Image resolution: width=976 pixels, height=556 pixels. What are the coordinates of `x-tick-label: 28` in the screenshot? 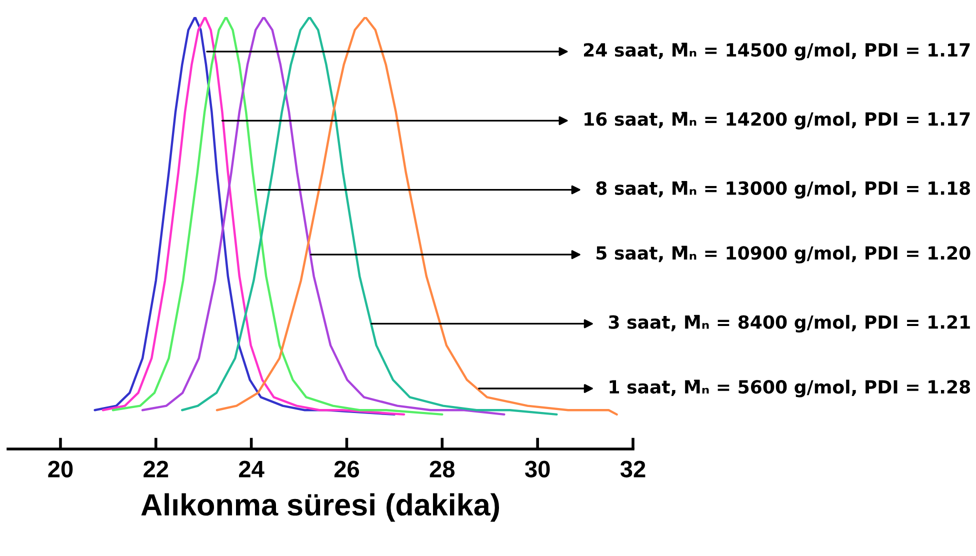 It's located at (442, 469).